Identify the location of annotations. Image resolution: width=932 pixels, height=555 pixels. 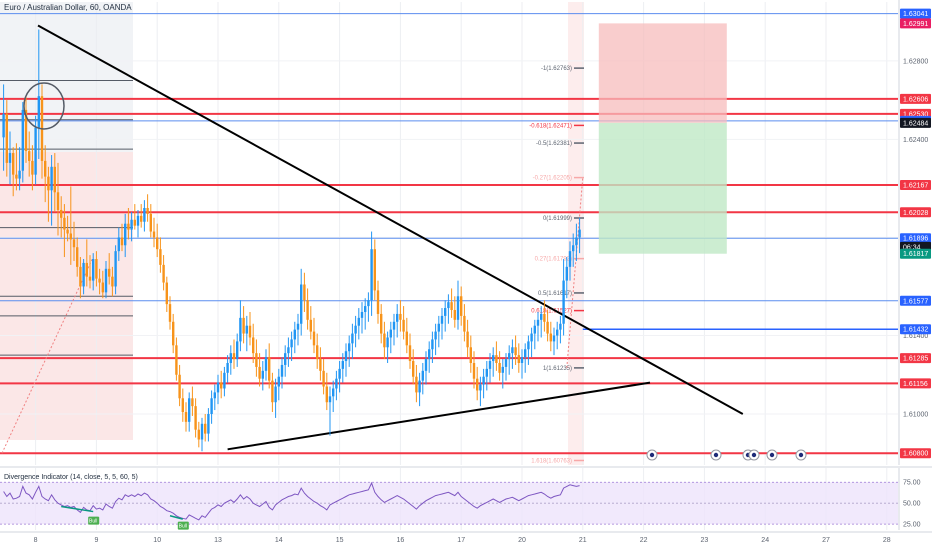
(44, 106).